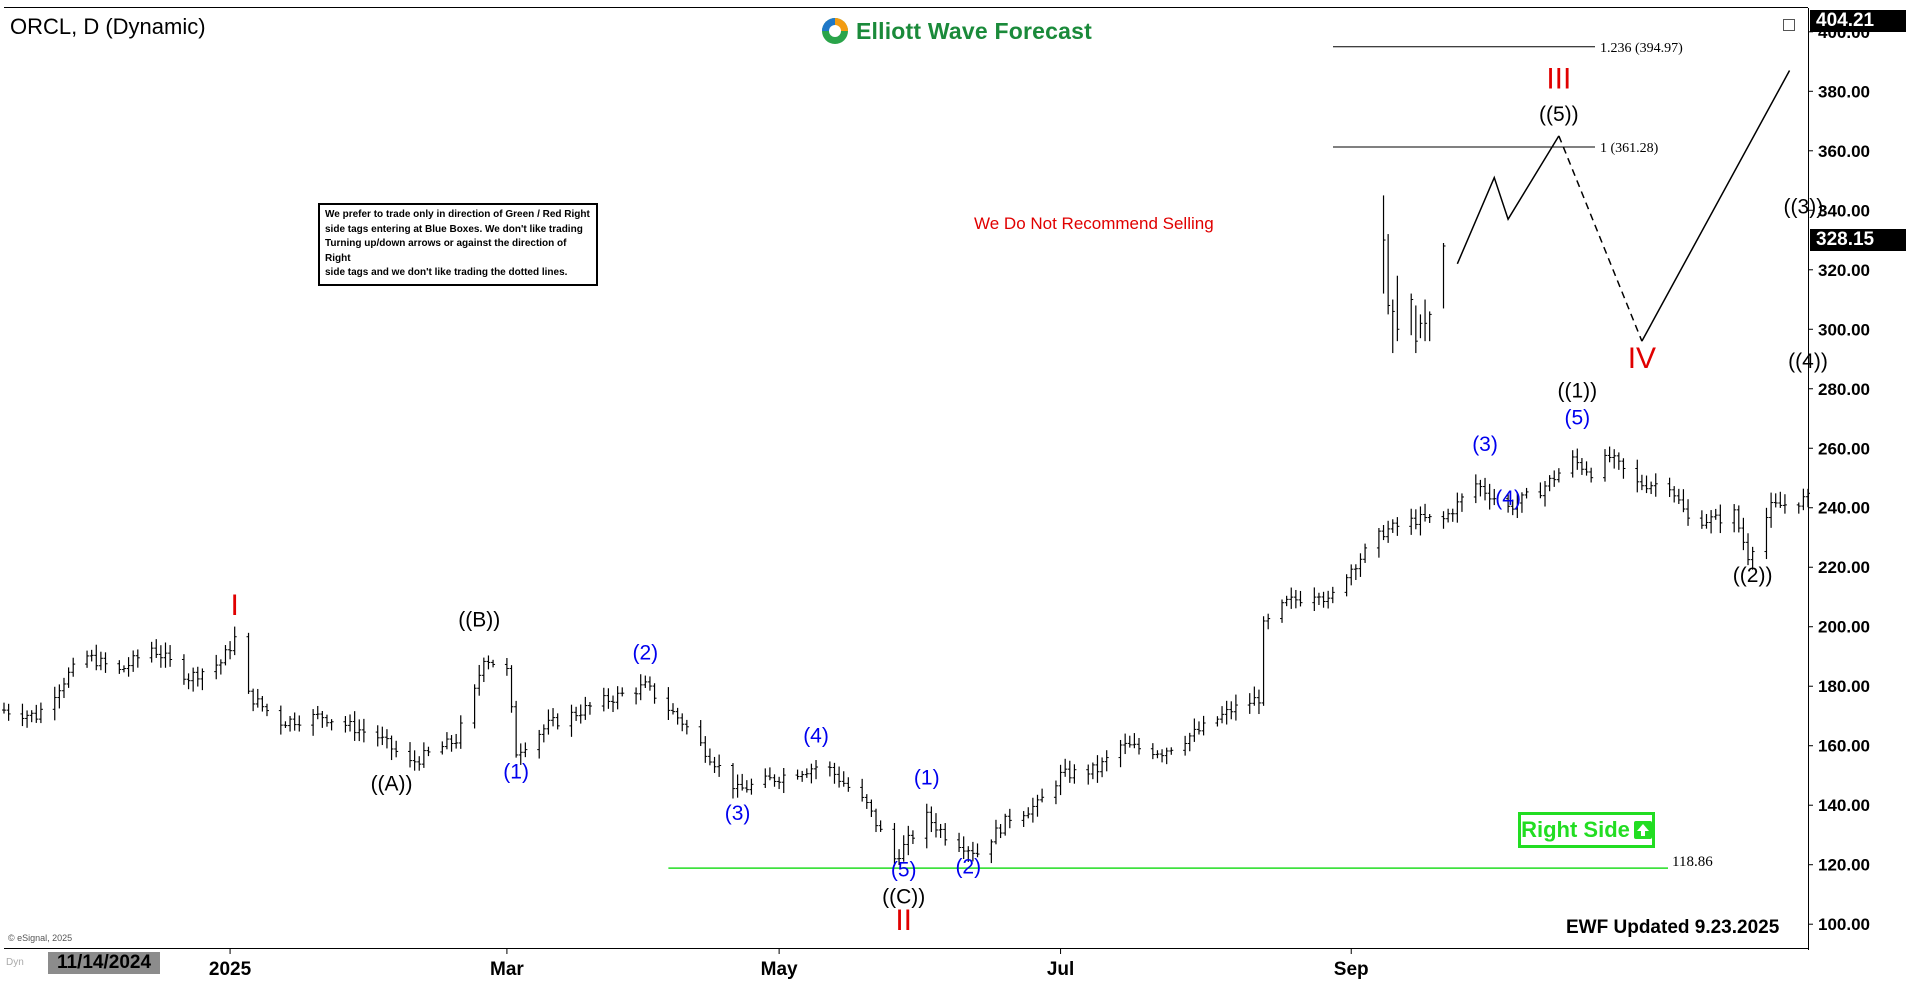 The width and height of the screenshot is (1912, 981). What do you see at coordinates (903, 896) in the screenshot?
I see `wave-label: ((C))` at bounding box center [903, 896].